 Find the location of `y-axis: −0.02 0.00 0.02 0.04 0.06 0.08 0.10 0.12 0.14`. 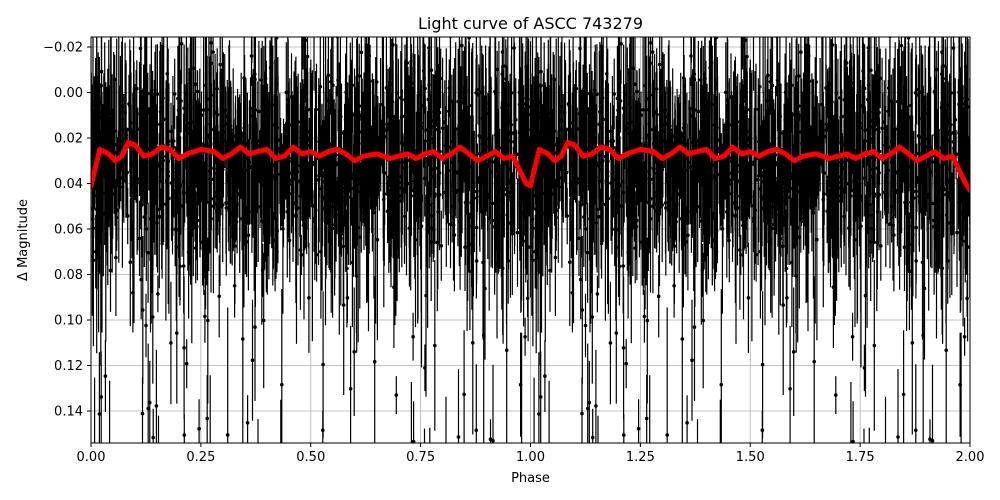

y-axis: −0.02 0.00 0.02 0.04 0.06 0.08 0.10 0.12 0.14 is located at coordinates (67, 230).